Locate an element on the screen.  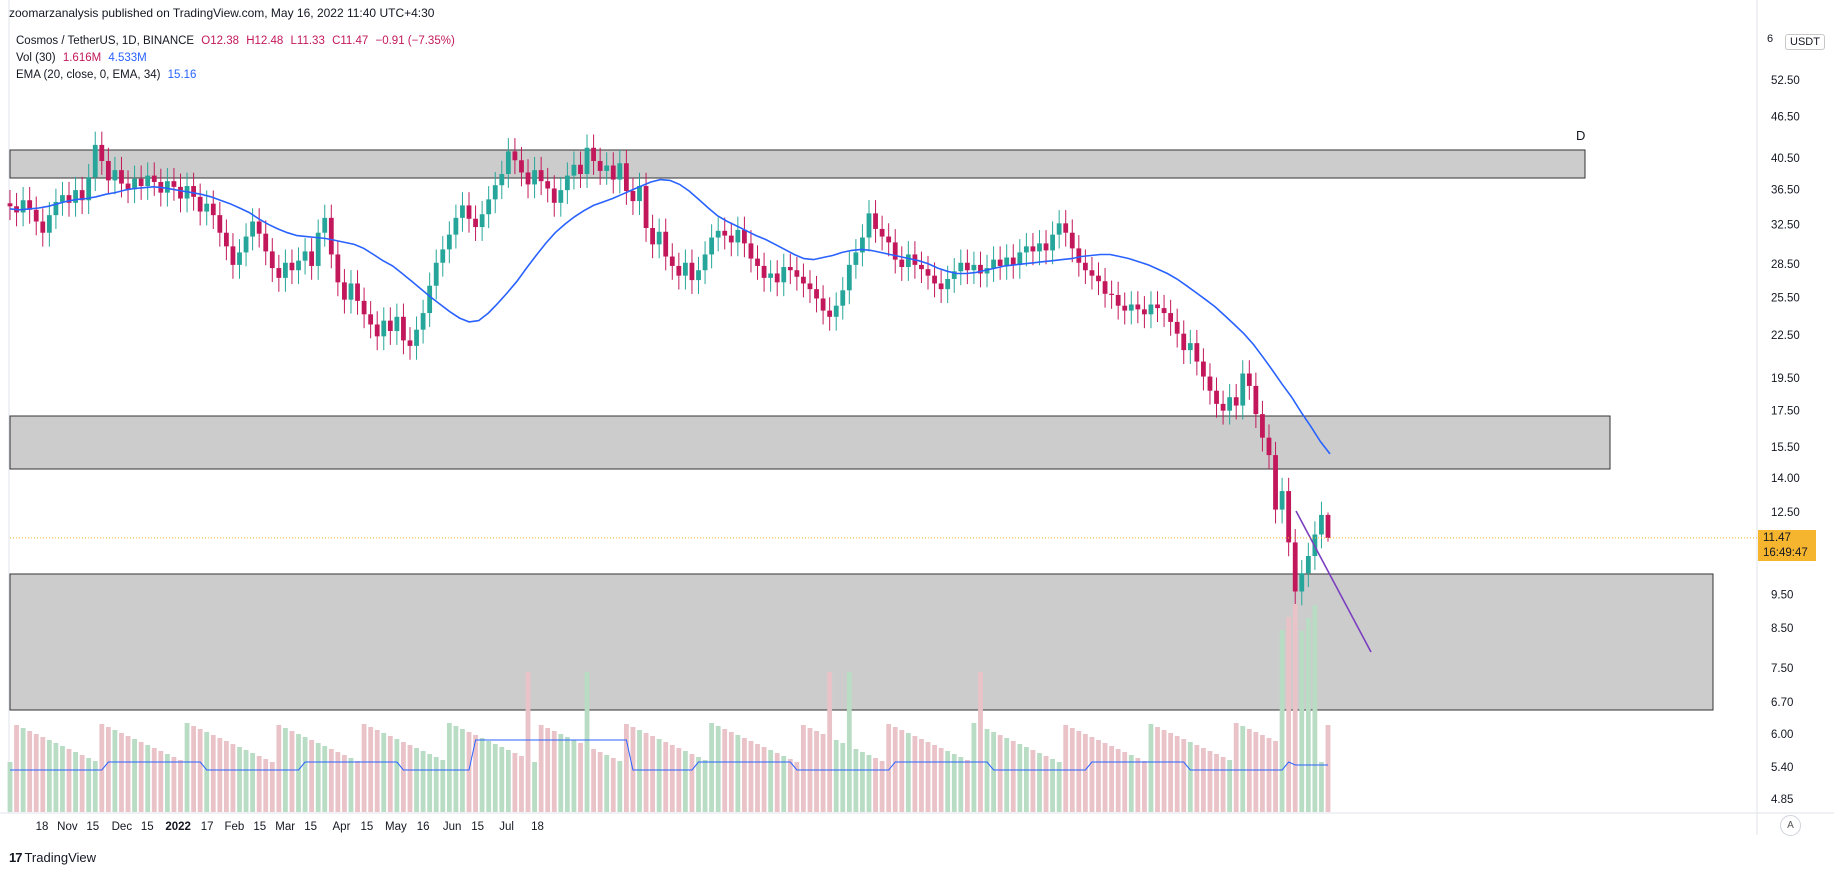
time-tick-label: Jun is located at coordinates (452, 827).